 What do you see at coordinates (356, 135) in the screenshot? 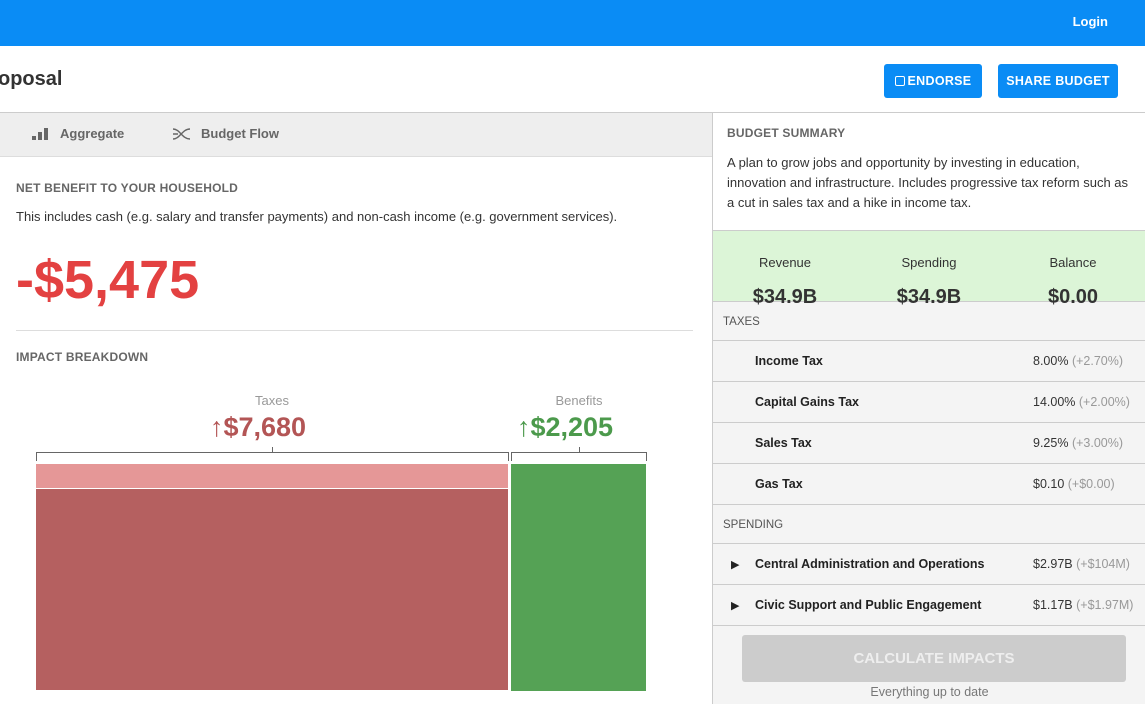
I see `view-tabs: Aggregate Budget Flow` at bounding box center [356, 135].